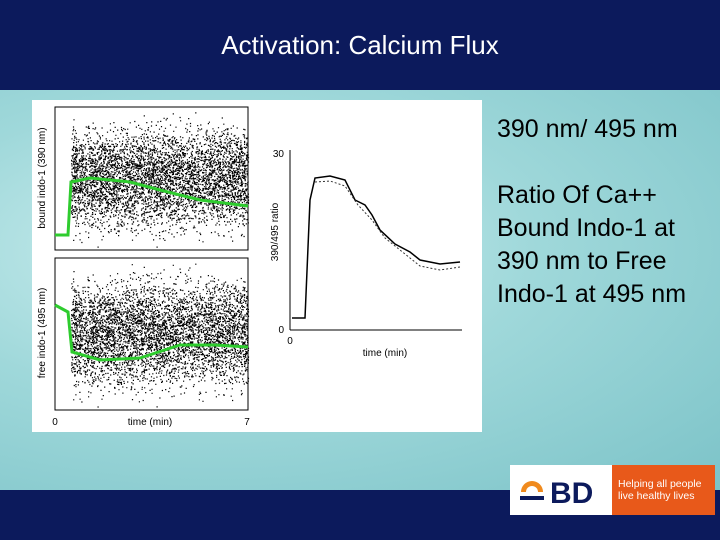 Image resolution: width=720 pixels, height=540 pixels. I want to click on y-axis-label: bound indo-1 (390 nm), so click(42, 177).